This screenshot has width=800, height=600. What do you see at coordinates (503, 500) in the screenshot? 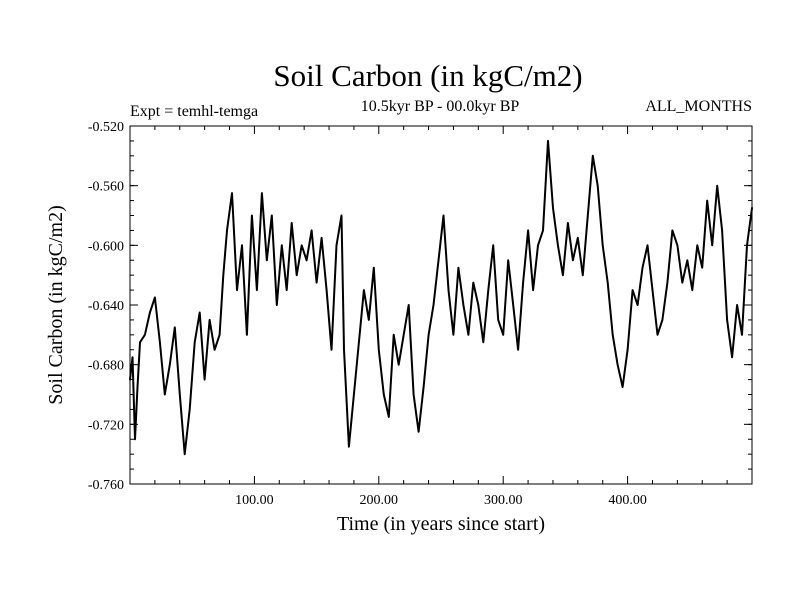
I see `x-tick-label: 300.00` at bounding box center [503, 500].